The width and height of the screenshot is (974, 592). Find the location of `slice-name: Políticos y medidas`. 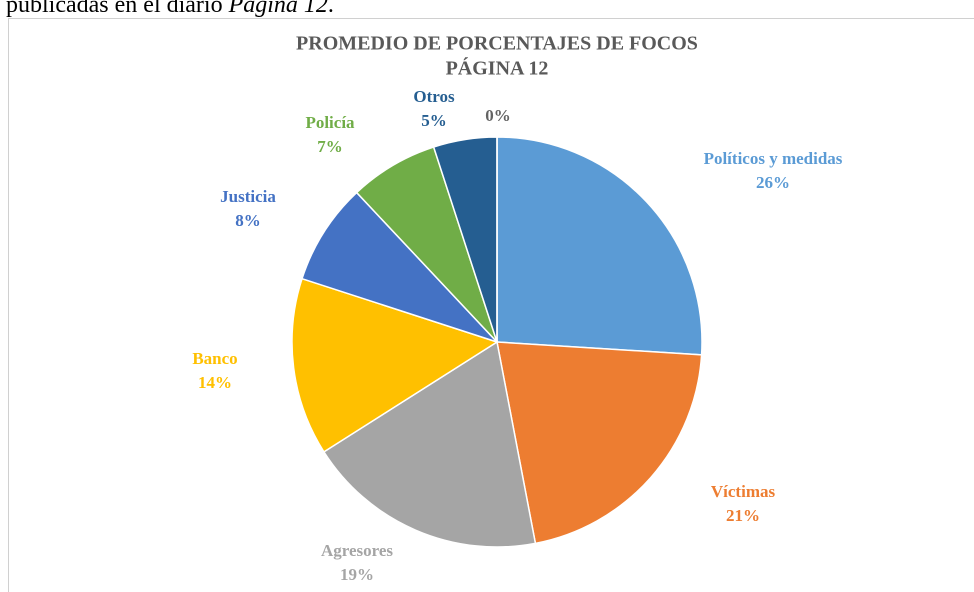

slice-name: Políticos y medidas is located at coordinates (773, 158).